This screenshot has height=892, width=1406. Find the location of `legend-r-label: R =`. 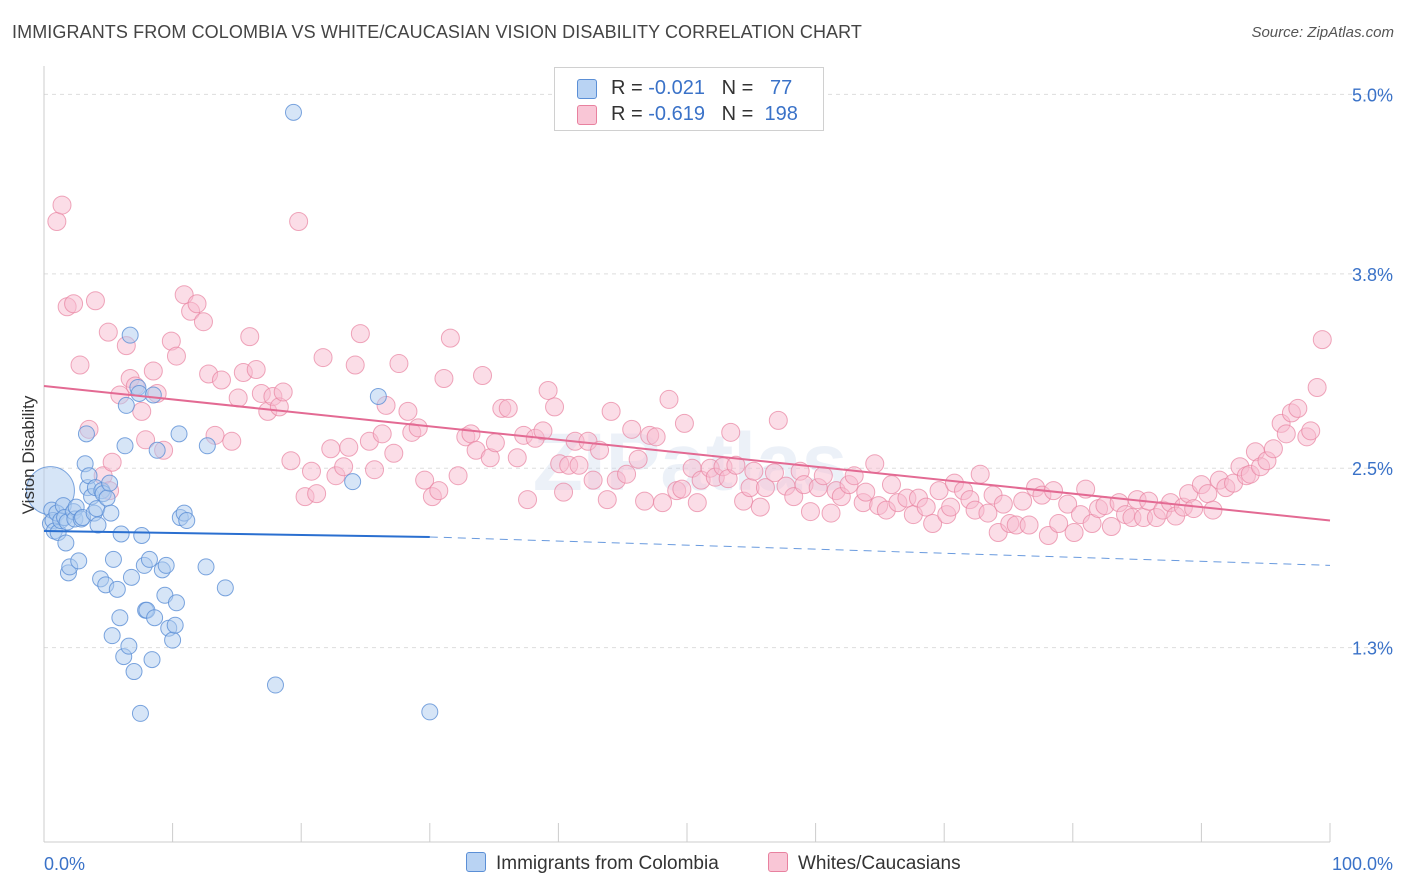

legend-r-label: R = is located at coordinates (627, 114).